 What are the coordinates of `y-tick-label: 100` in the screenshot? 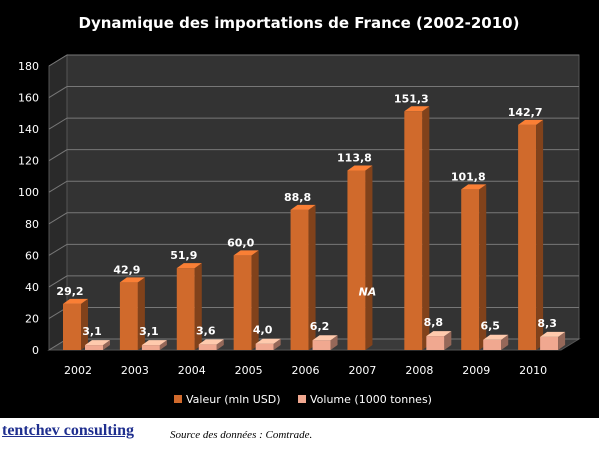 It's located at (28, 192).